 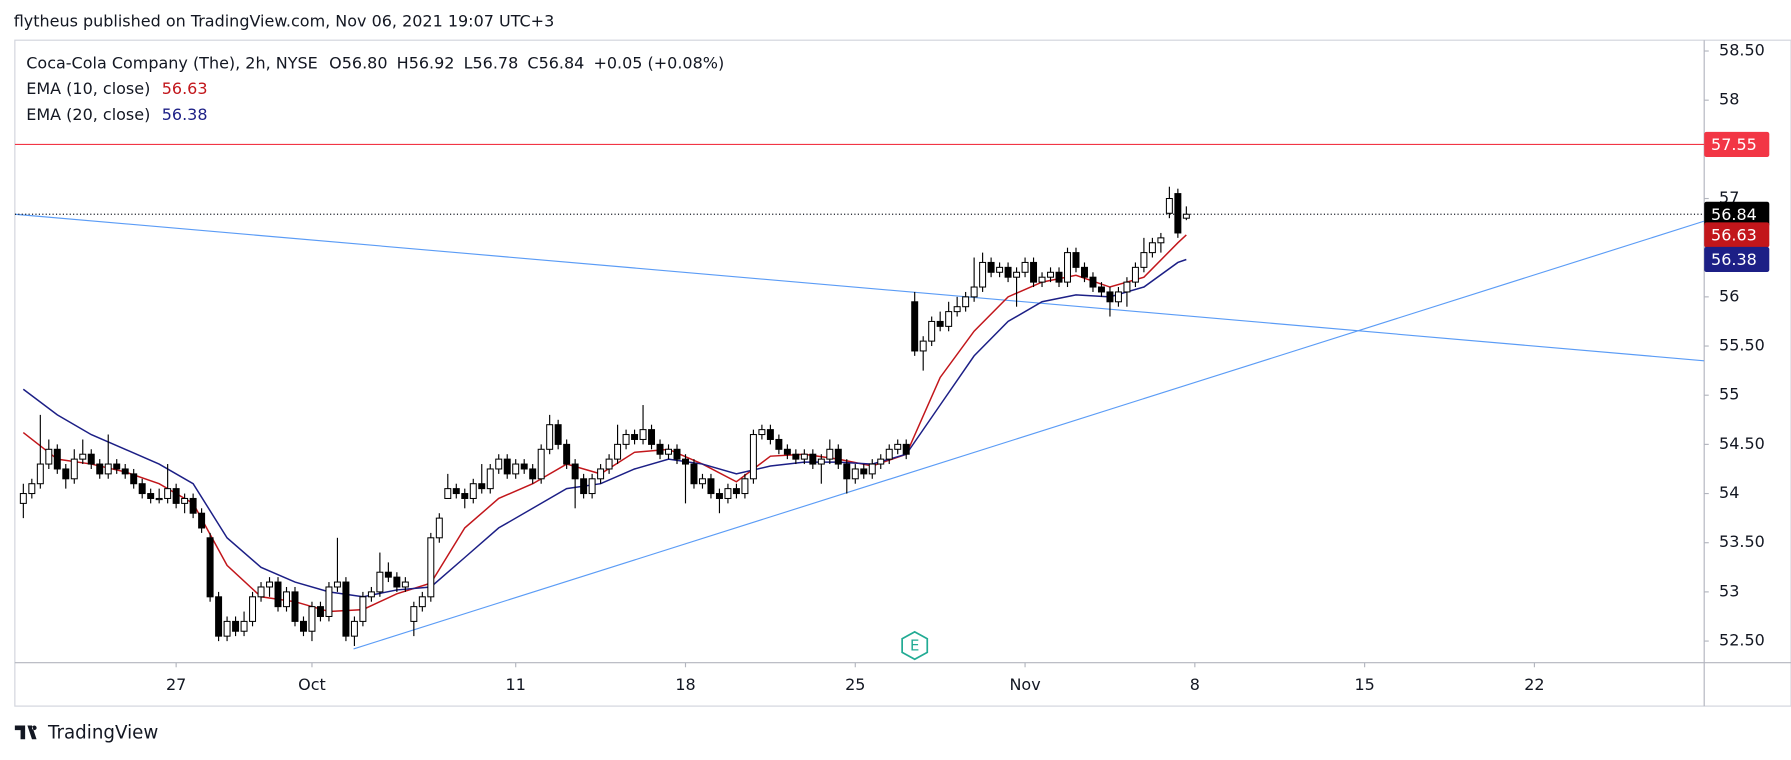 I want to click on price-label: 56.84, so click(x=1734, y=214).